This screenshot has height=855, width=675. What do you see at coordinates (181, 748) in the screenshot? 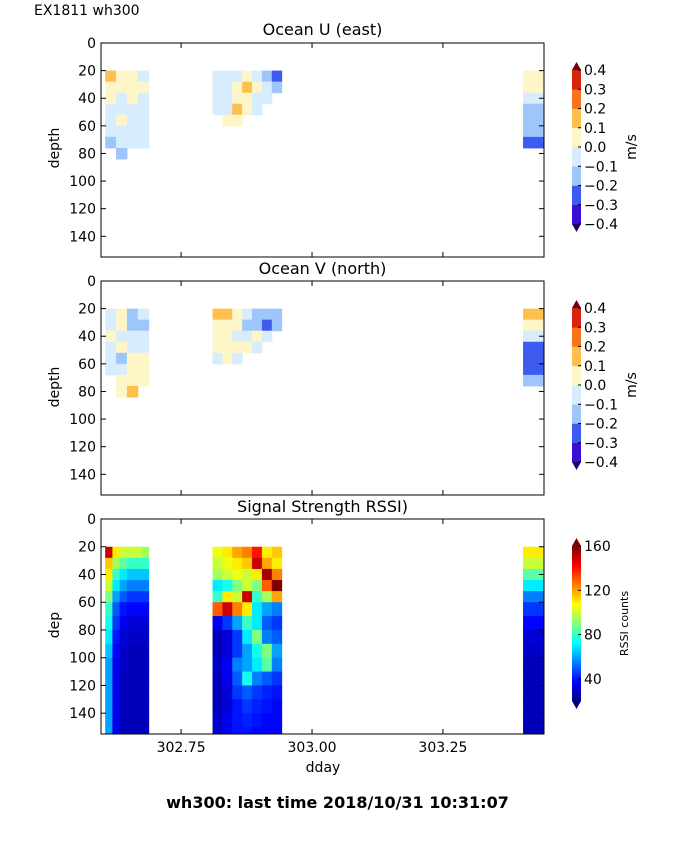
I see `x-tick-label: 302.75` at bounding box center [181, 748].